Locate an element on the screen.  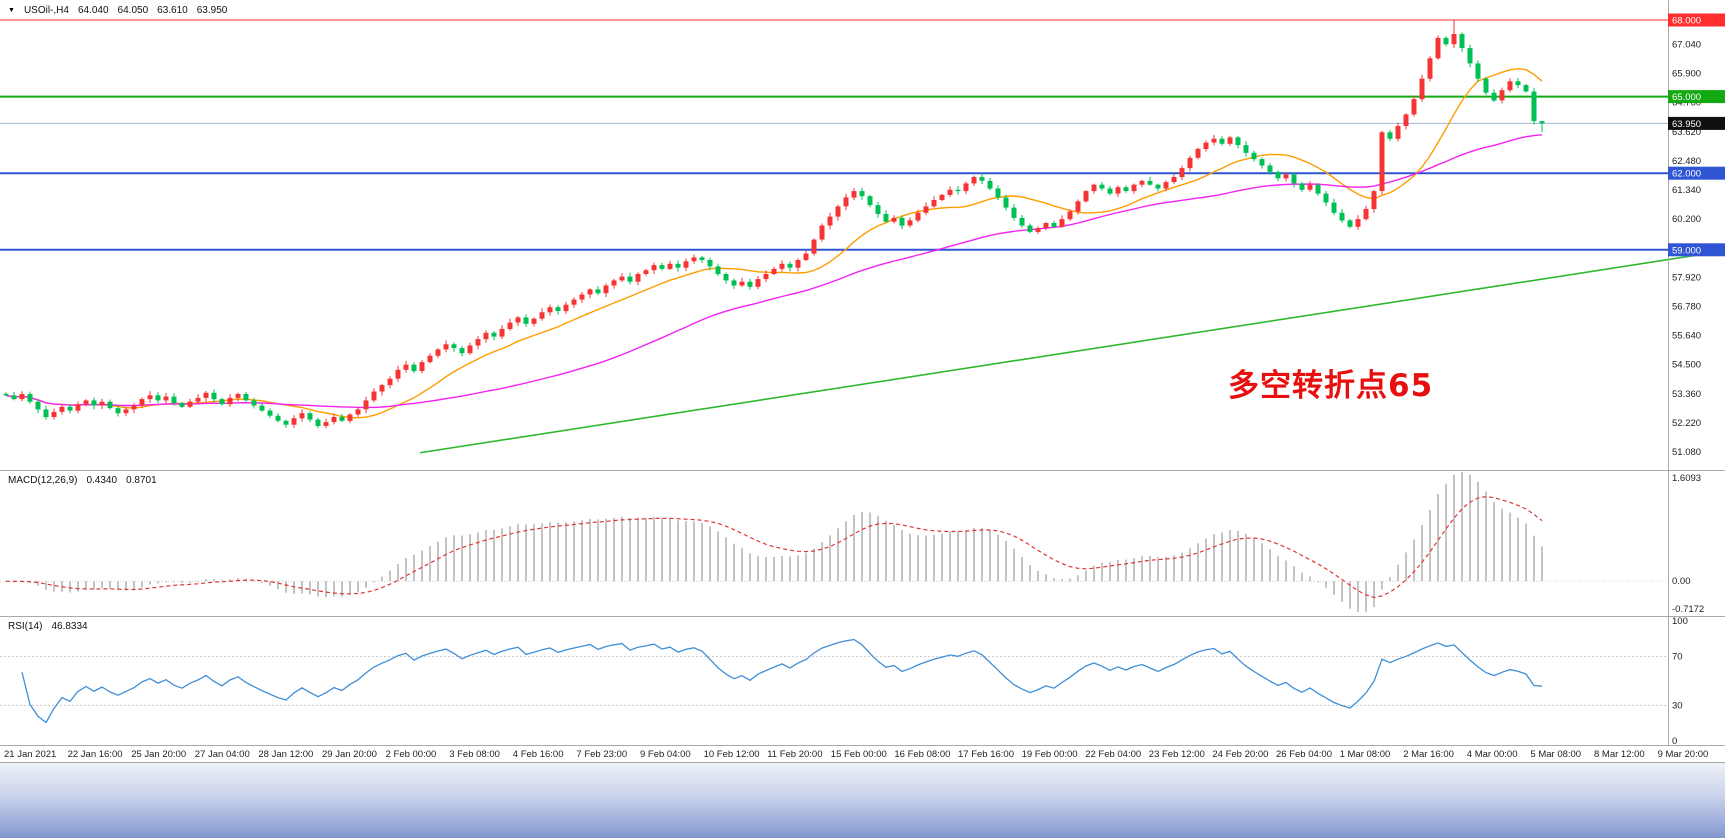
price-level-badge-label: 63.950 is located at coordinates (1686, 124).